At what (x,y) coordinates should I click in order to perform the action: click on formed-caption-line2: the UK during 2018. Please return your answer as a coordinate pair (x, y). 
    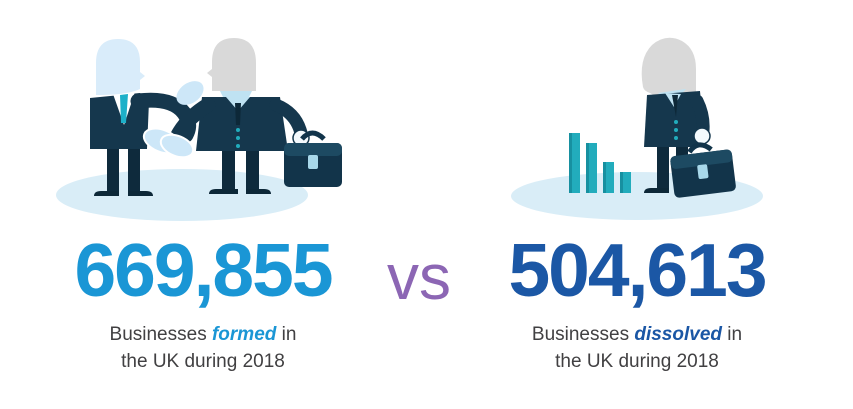
    Looking at the image, I should click on (203, 361).